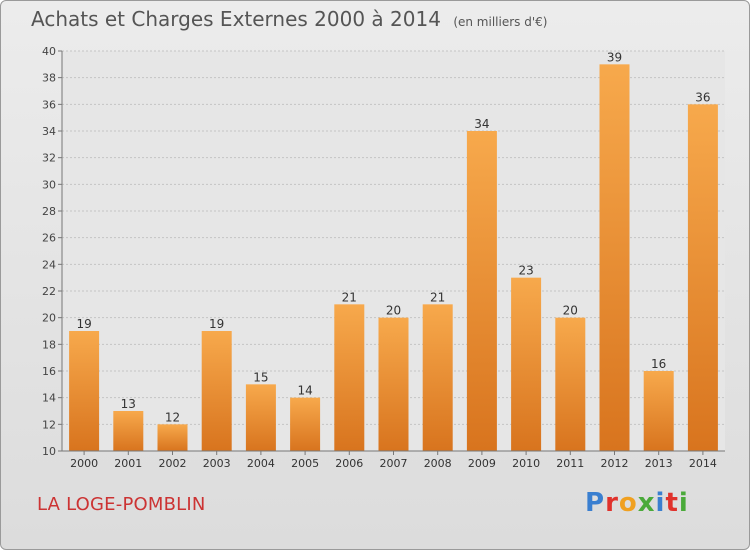 Image resolution: width=750 pixels, height=550 pixels. I want to click on data-label: 23, so click(525, 271).